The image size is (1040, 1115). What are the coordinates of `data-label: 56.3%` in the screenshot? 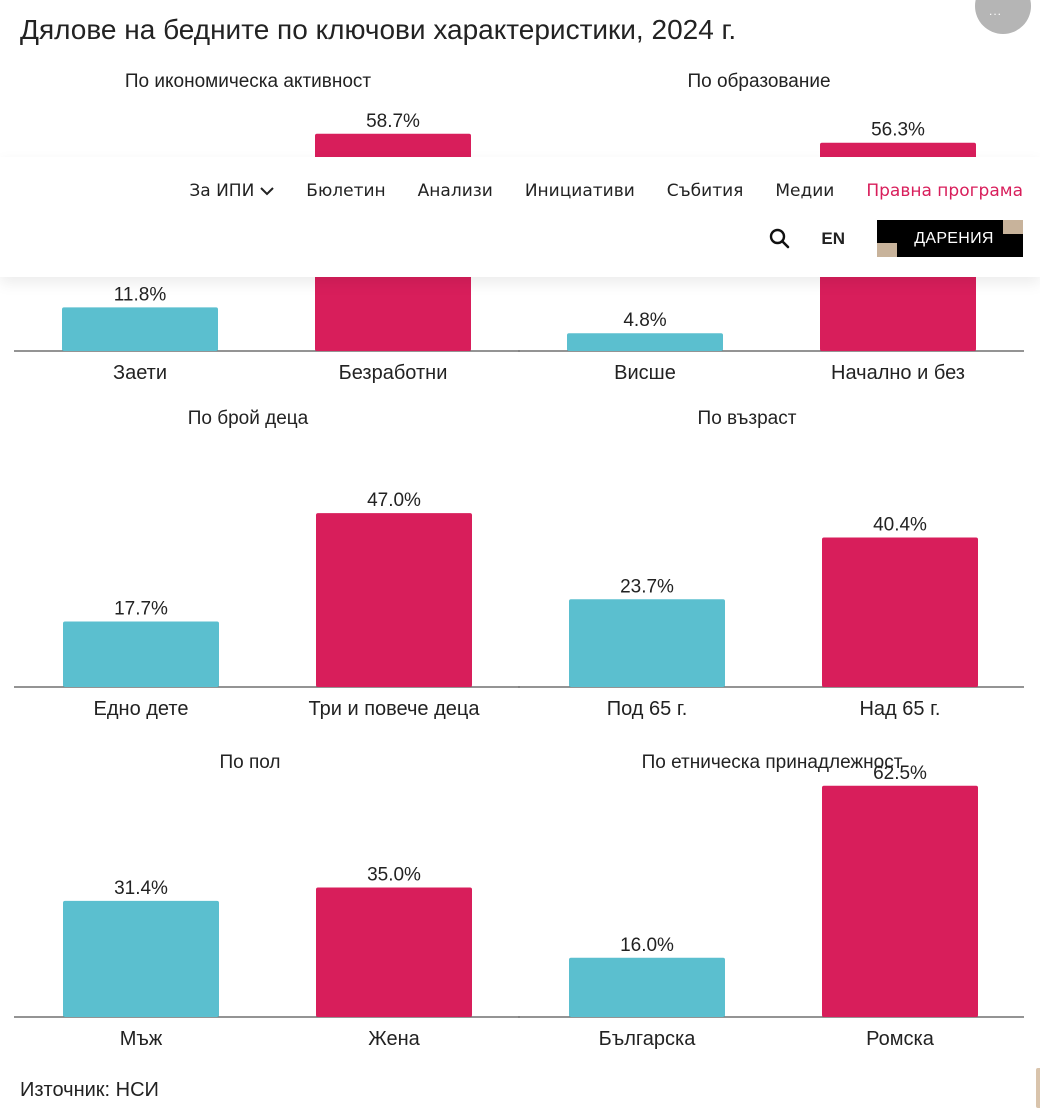 It's located at (898, 130).